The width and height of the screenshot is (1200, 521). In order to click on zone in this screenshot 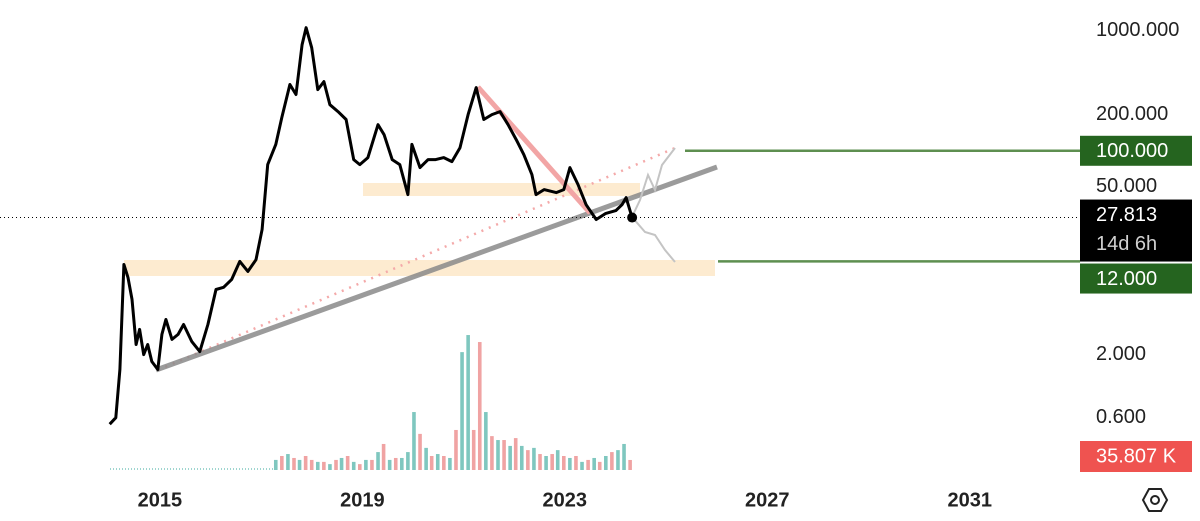, I will do `click(419, 268)`.